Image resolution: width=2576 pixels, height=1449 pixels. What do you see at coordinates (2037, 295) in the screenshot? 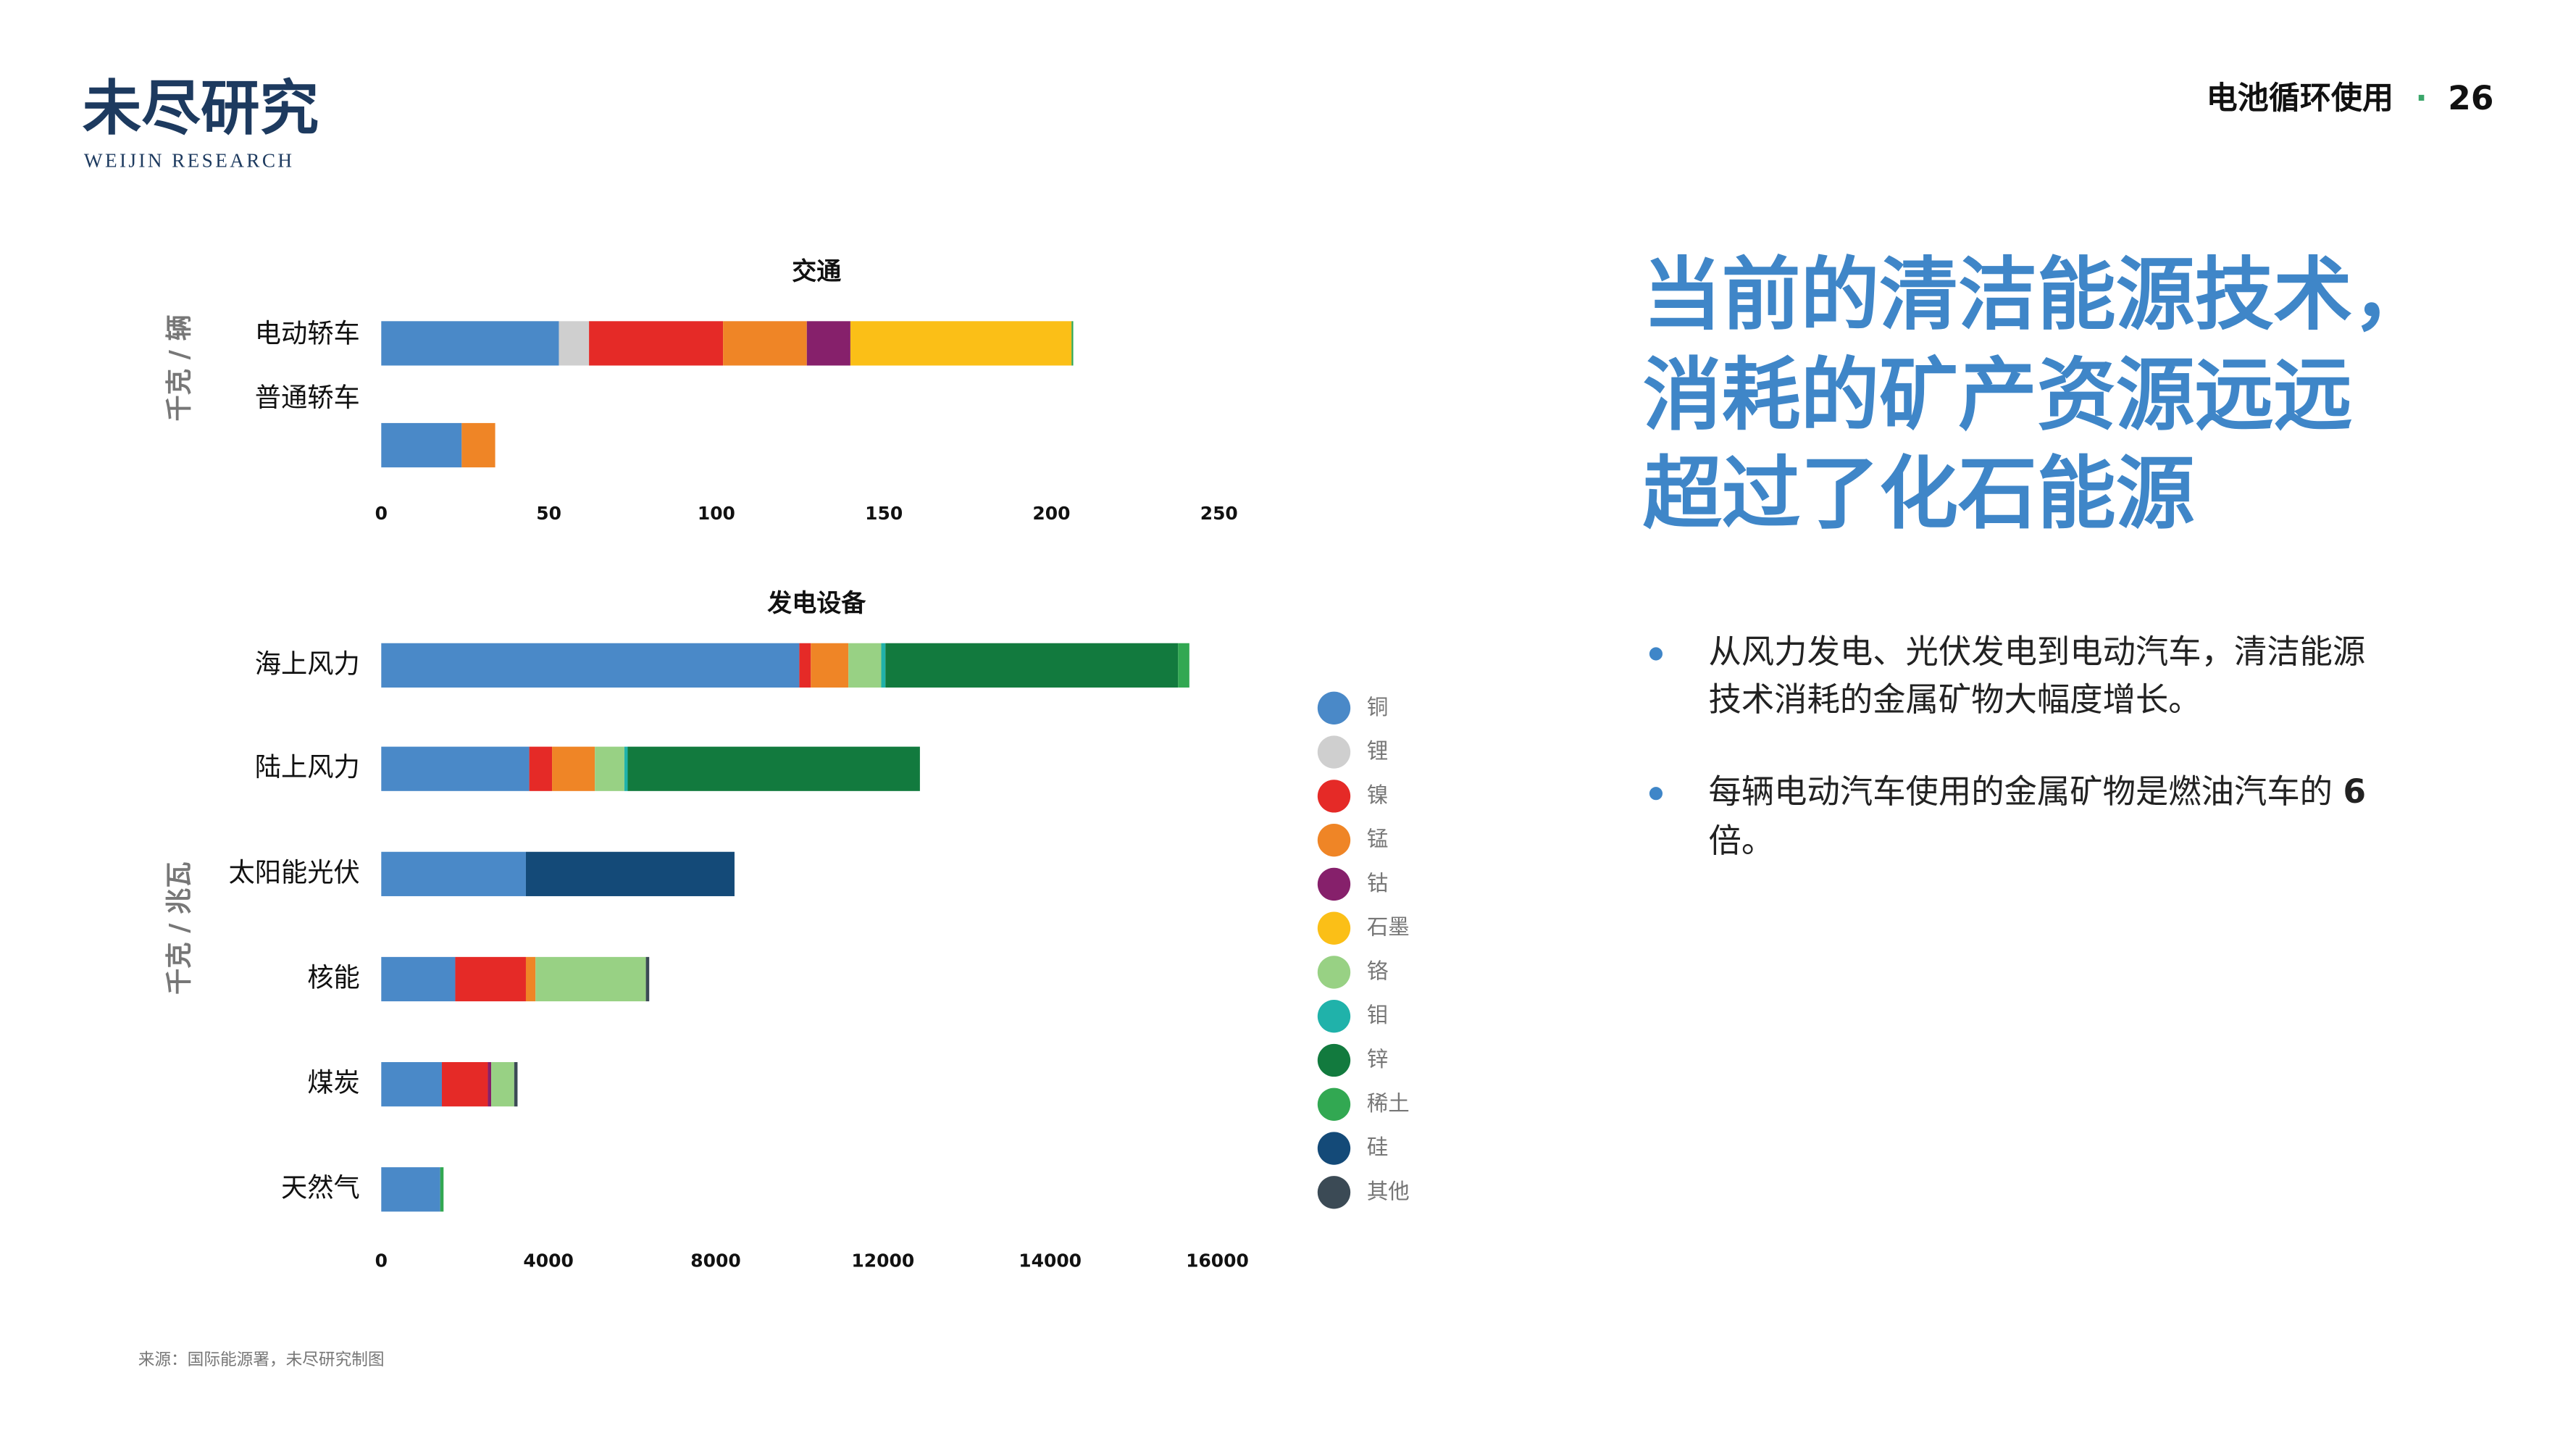
I see `headline: 当前的清洁能源技术，` at bounding box center [2037, 295].